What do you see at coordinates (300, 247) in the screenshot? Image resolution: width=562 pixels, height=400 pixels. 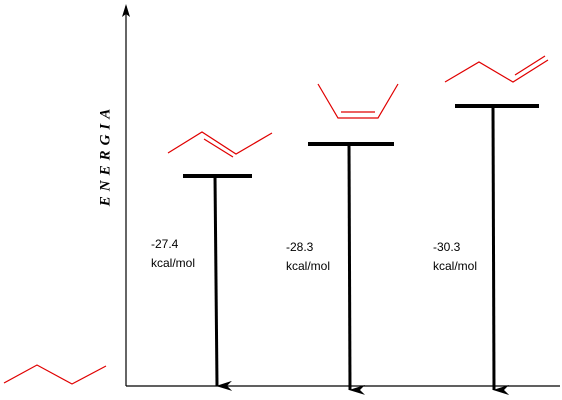 I see `energy-value: -28.3` at bounding box center [300, 247].